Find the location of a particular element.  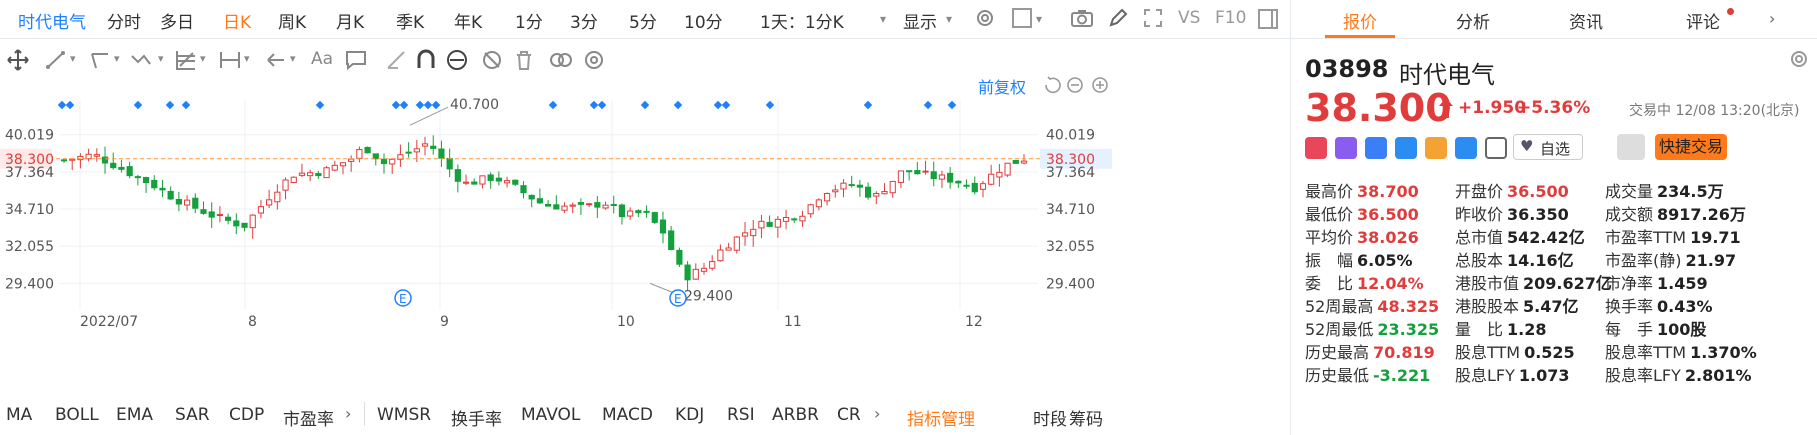

tab-quote: 报价 is located at coordinates (1360, 23).